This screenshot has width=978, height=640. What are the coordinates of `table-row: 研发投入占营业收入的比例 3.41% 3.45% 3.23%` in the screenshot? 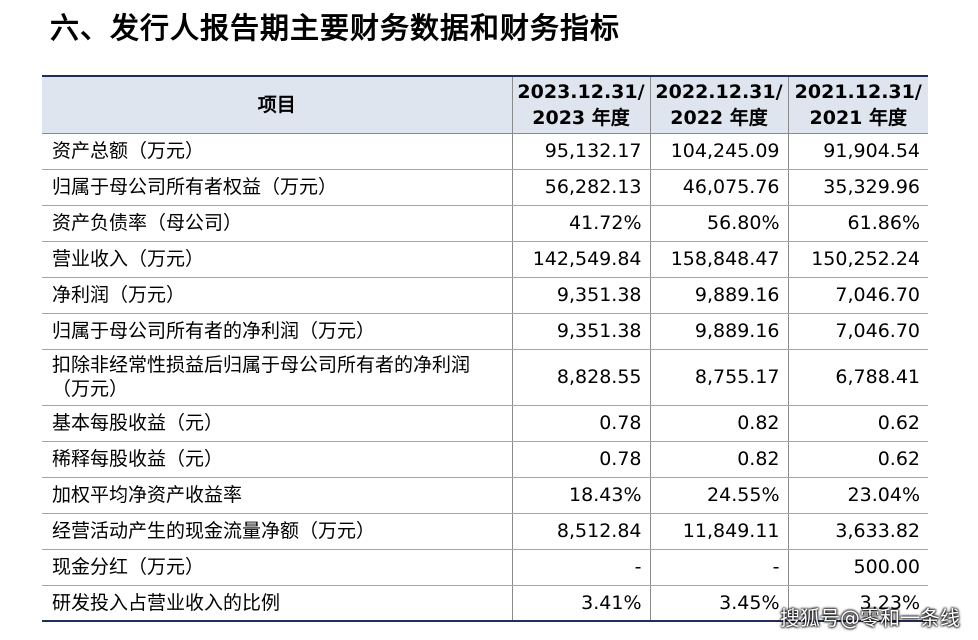 It's located at (485, 603).